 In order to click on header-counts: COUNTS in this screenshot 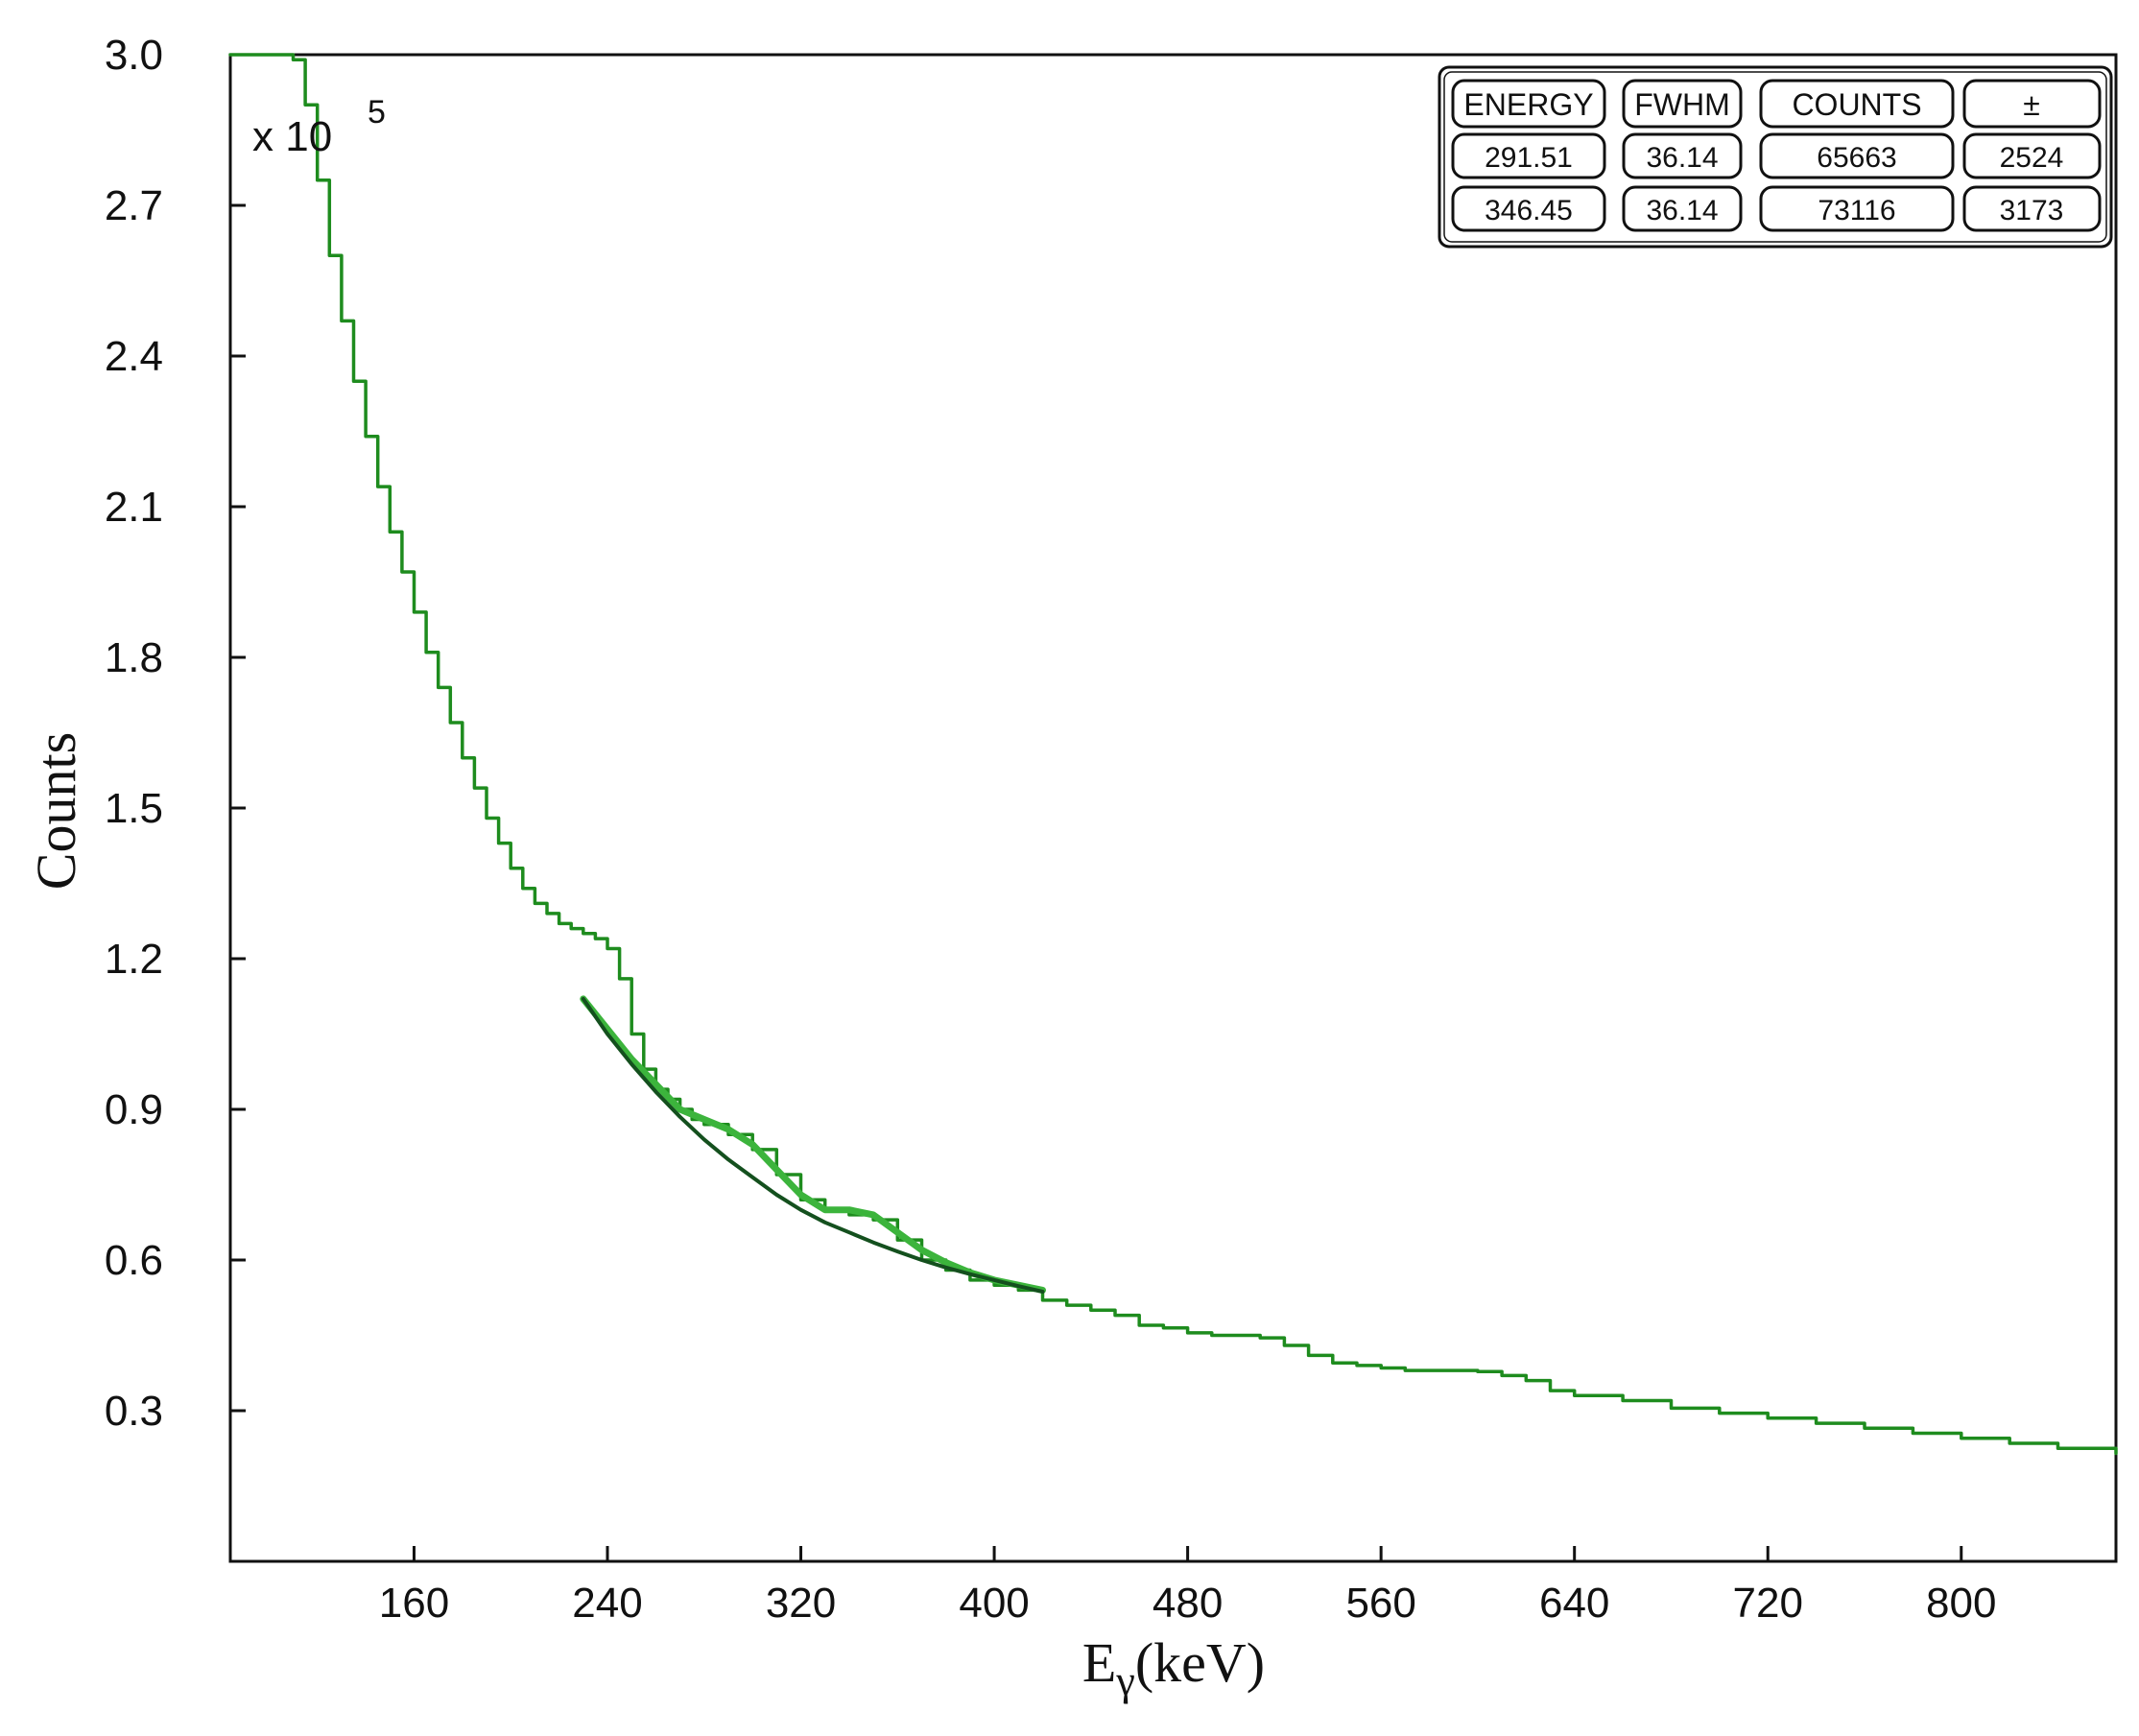, I will do `click(1856, 104)`.